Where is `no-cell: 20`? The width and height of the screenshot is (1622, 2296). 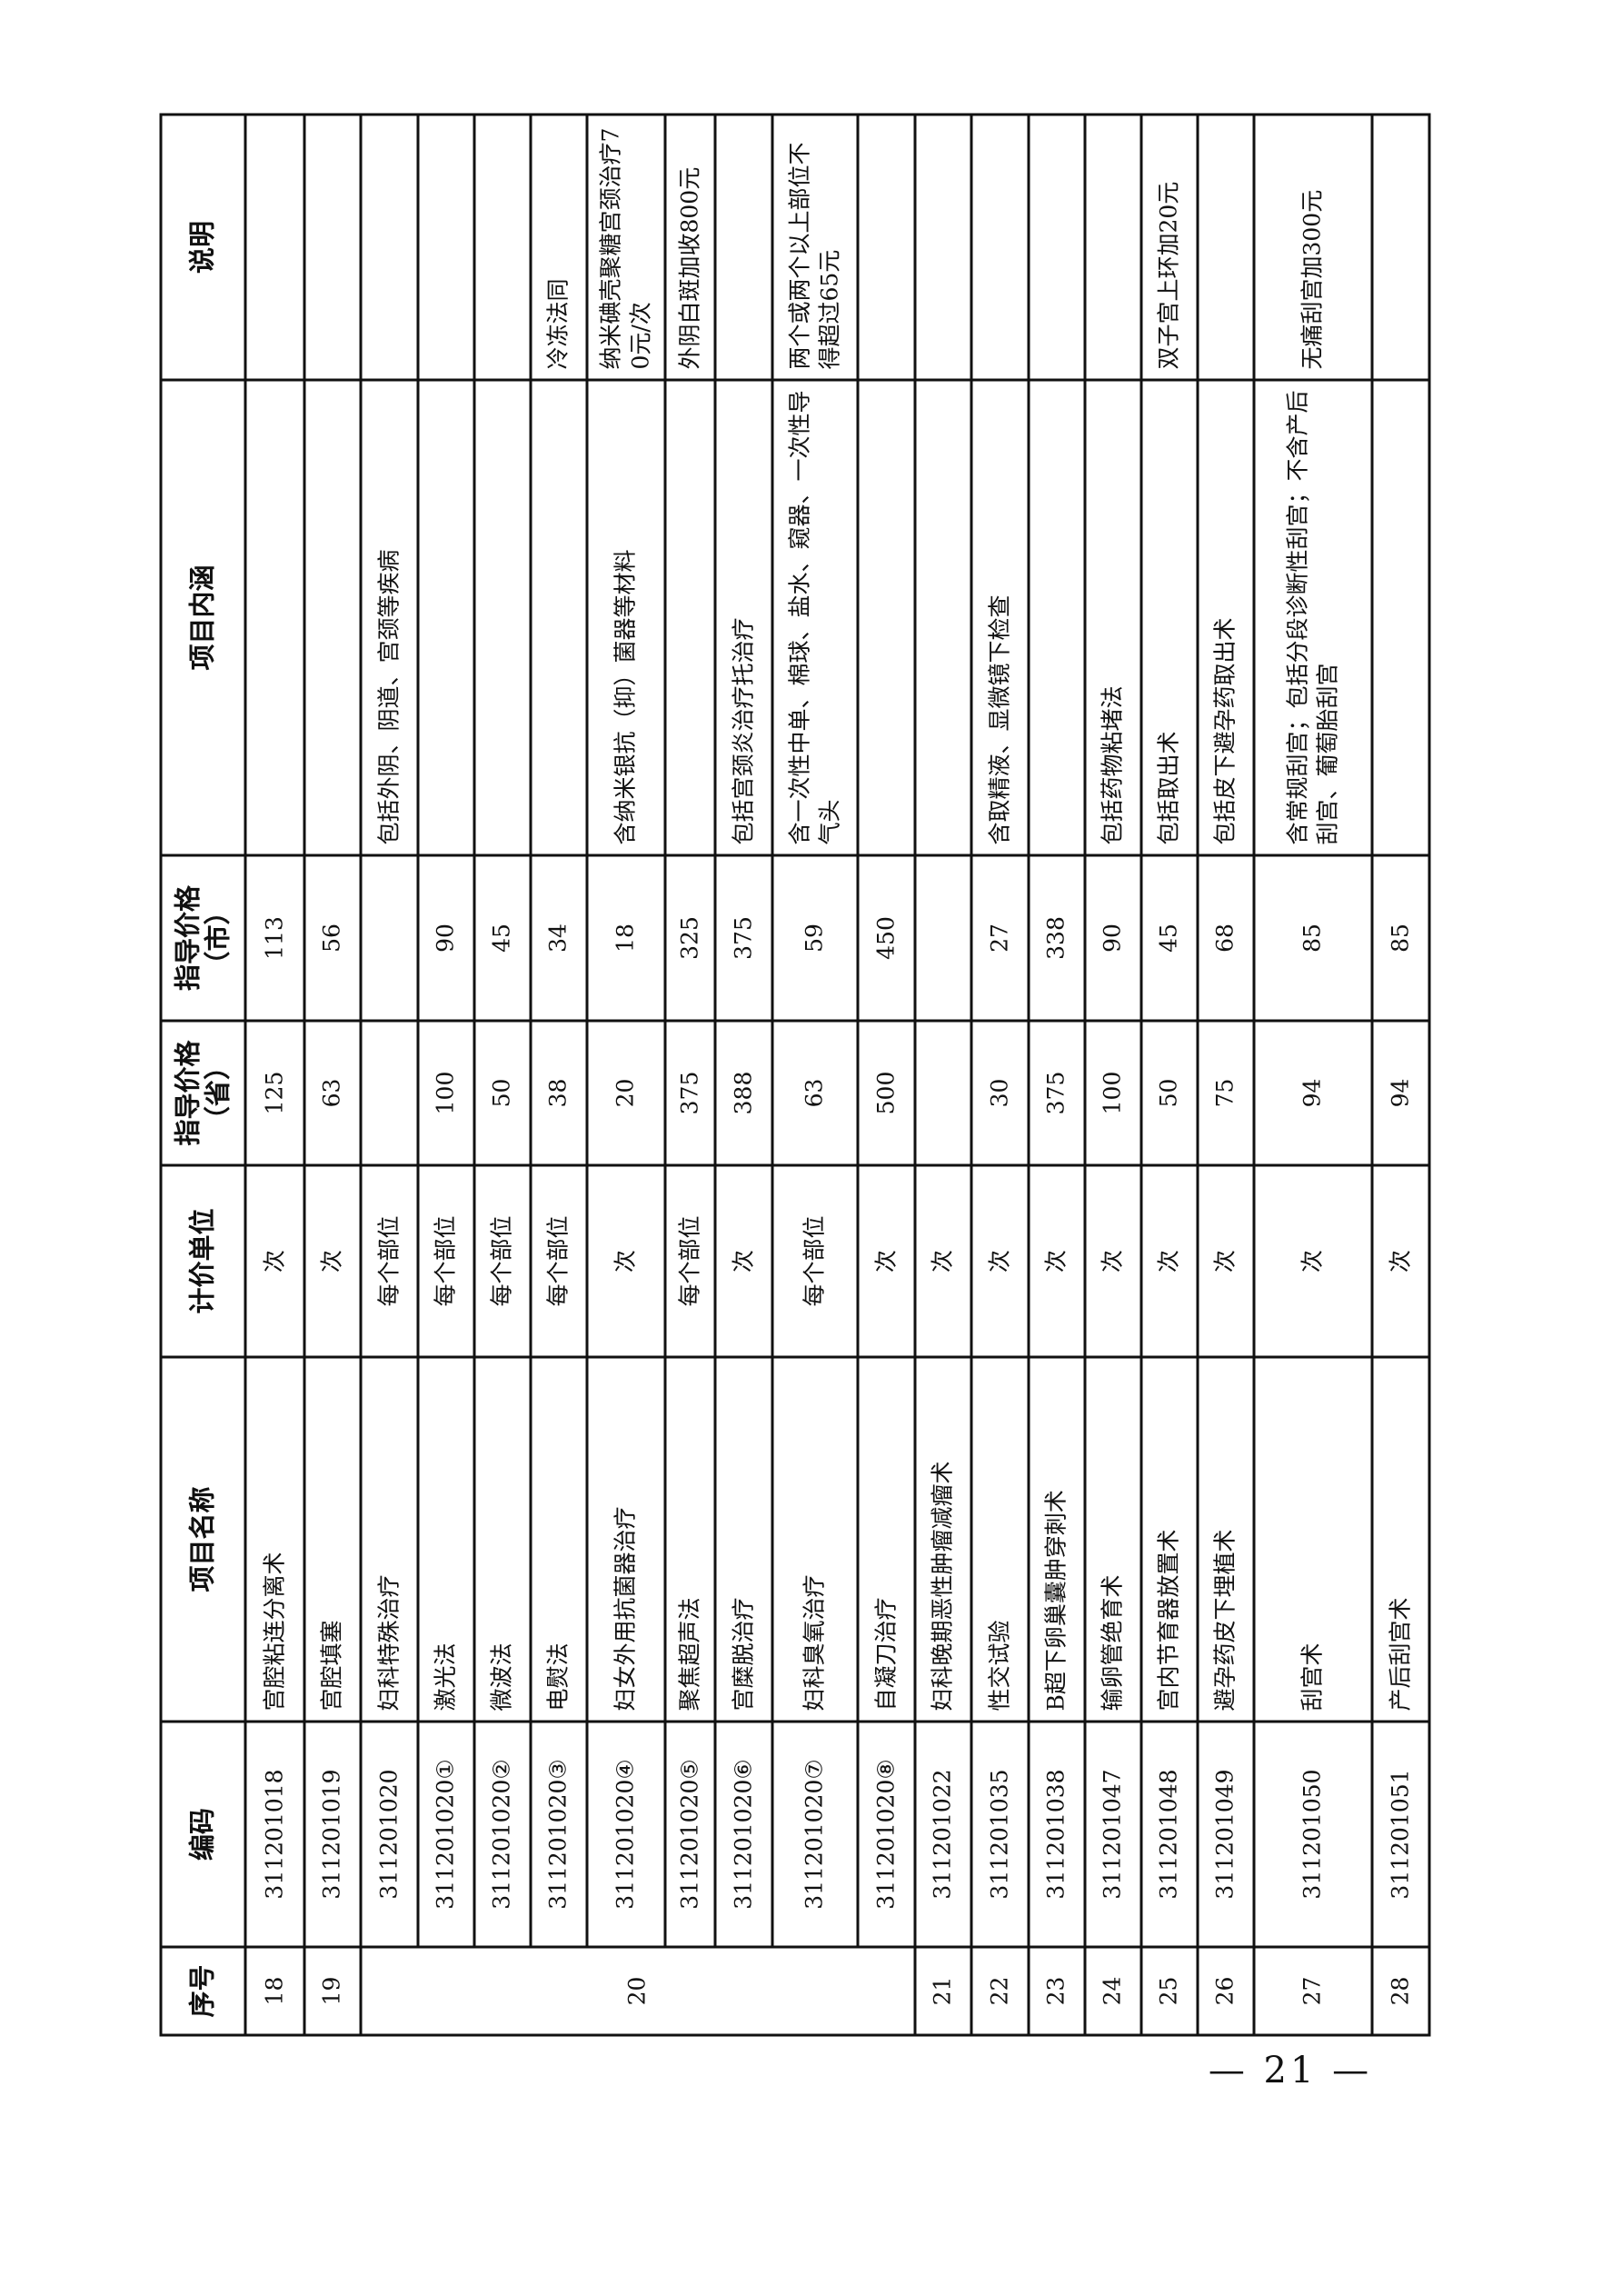 no-cell: 20 is located at coordinates (638, 1991).